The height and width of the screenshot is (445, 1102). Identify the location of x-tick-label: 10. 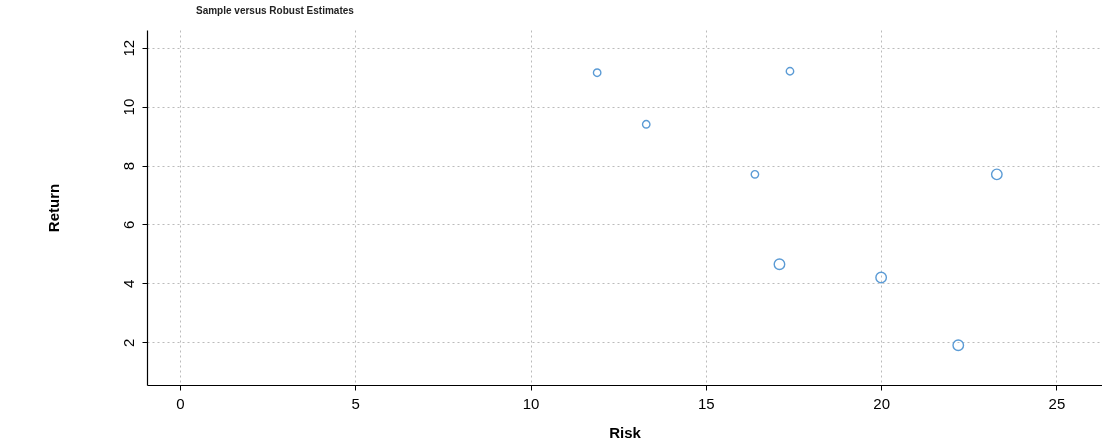
(531, 403).